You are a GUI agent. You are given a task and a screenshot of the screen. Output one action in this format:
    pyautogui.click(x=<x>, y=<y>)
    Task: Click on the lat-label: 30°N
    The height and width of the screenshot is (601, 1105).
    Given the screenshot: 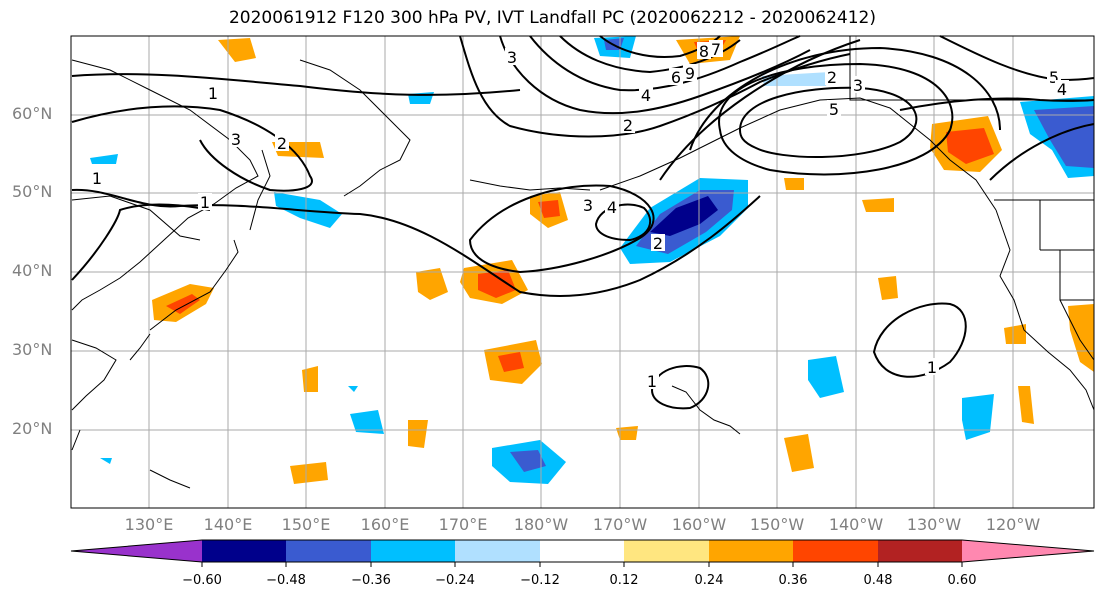 What is the action you would take?
    pyautogui.click(x=32, y=349)
    